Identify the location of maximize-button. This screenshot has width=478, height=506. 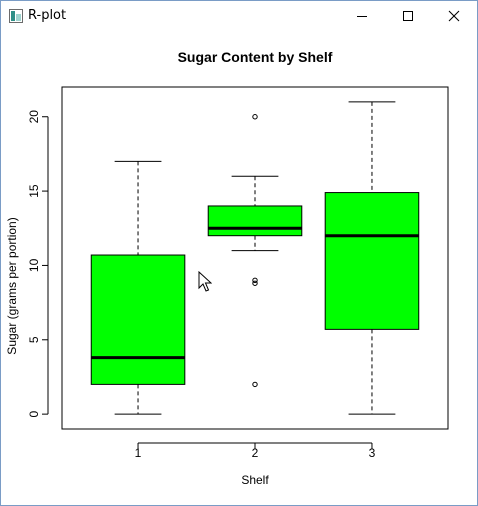
(408, 16).